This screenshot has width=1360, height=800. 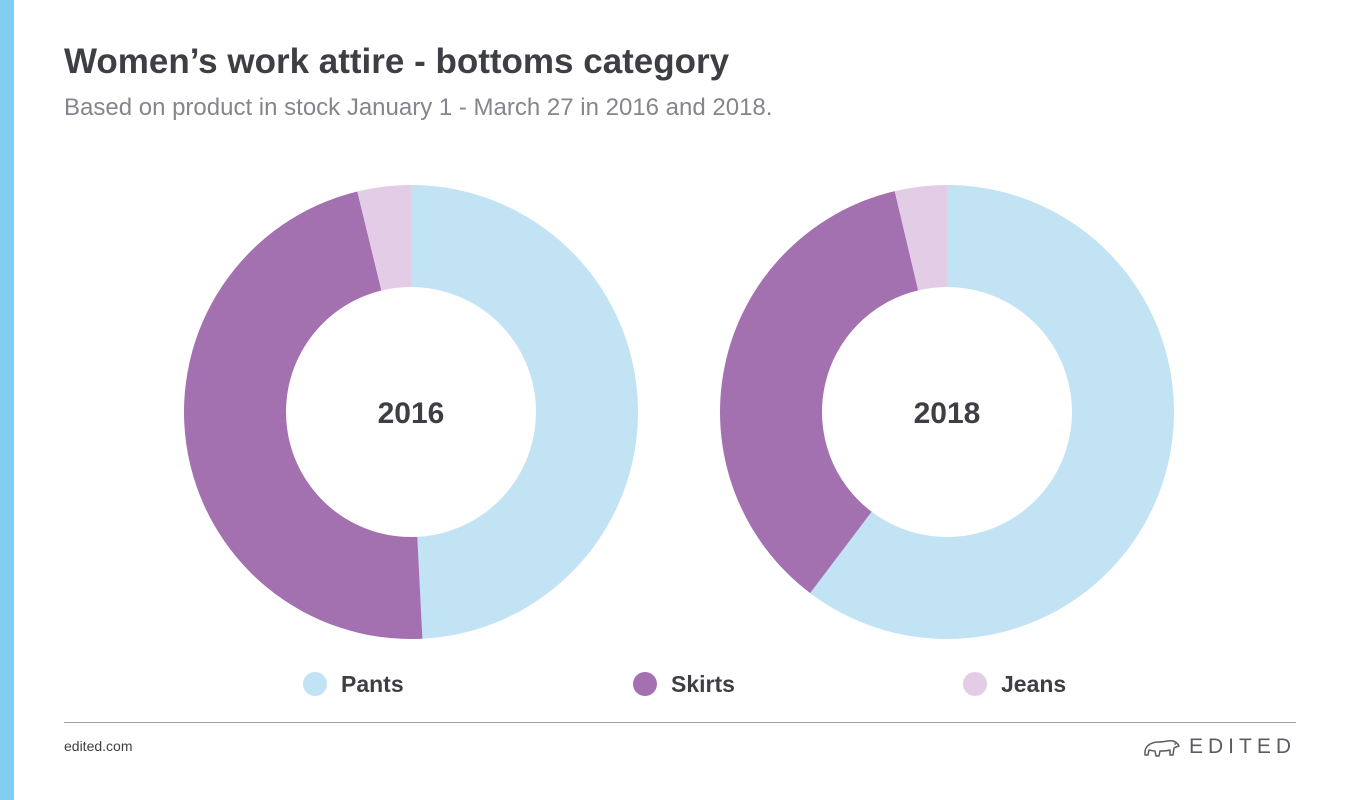 I want to click on slice-2018-jeans, so click(x=920, y=238).